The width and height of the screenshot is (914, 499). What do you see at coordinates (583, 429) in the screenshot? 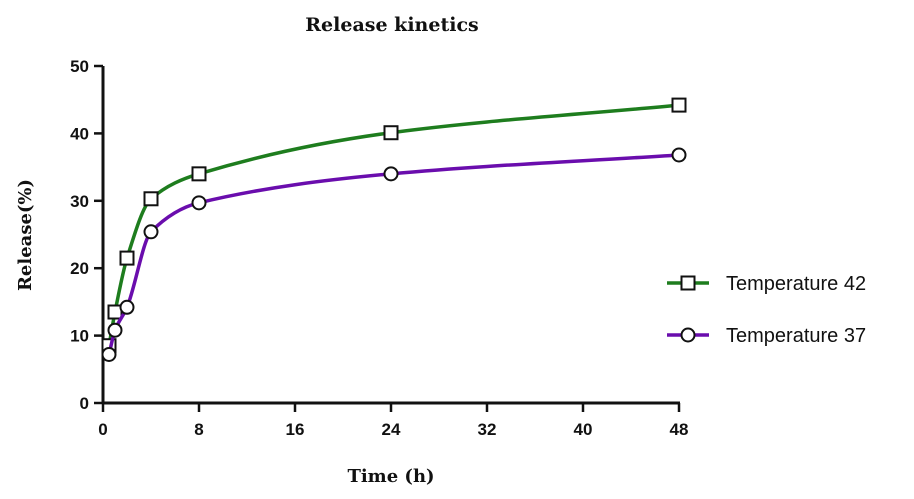
I see `x-tick-label: 40` at bounding box center [583, 429].